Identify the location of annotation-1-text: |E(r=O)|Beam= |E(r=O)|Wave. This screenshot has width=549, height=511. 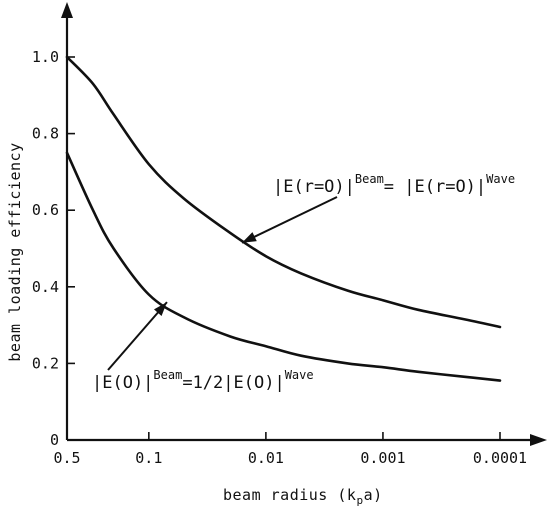
(394, 184).